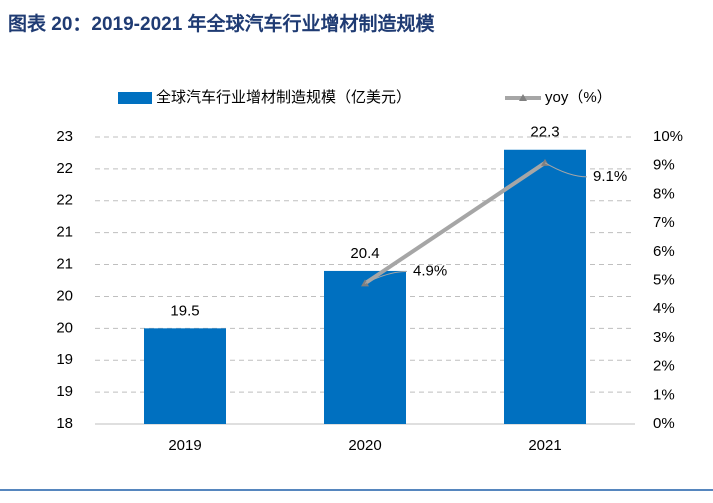 Image resolution: width=713 pixels, height=503 pixels. What do you see at coordinates (222, 23) in the screenshot?
I see `chart-title: 图表 20：2019-2021 年全球汽车行业增材制造规模` at bounding box center [222, 23].